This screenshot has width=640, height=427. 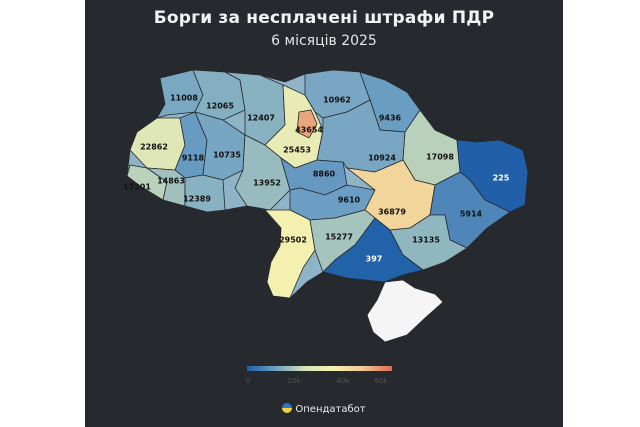 What do you see at coordinates (205, 193) in the screenshot?
I see `region-chernivtsi` at bounding box center [205, 193].